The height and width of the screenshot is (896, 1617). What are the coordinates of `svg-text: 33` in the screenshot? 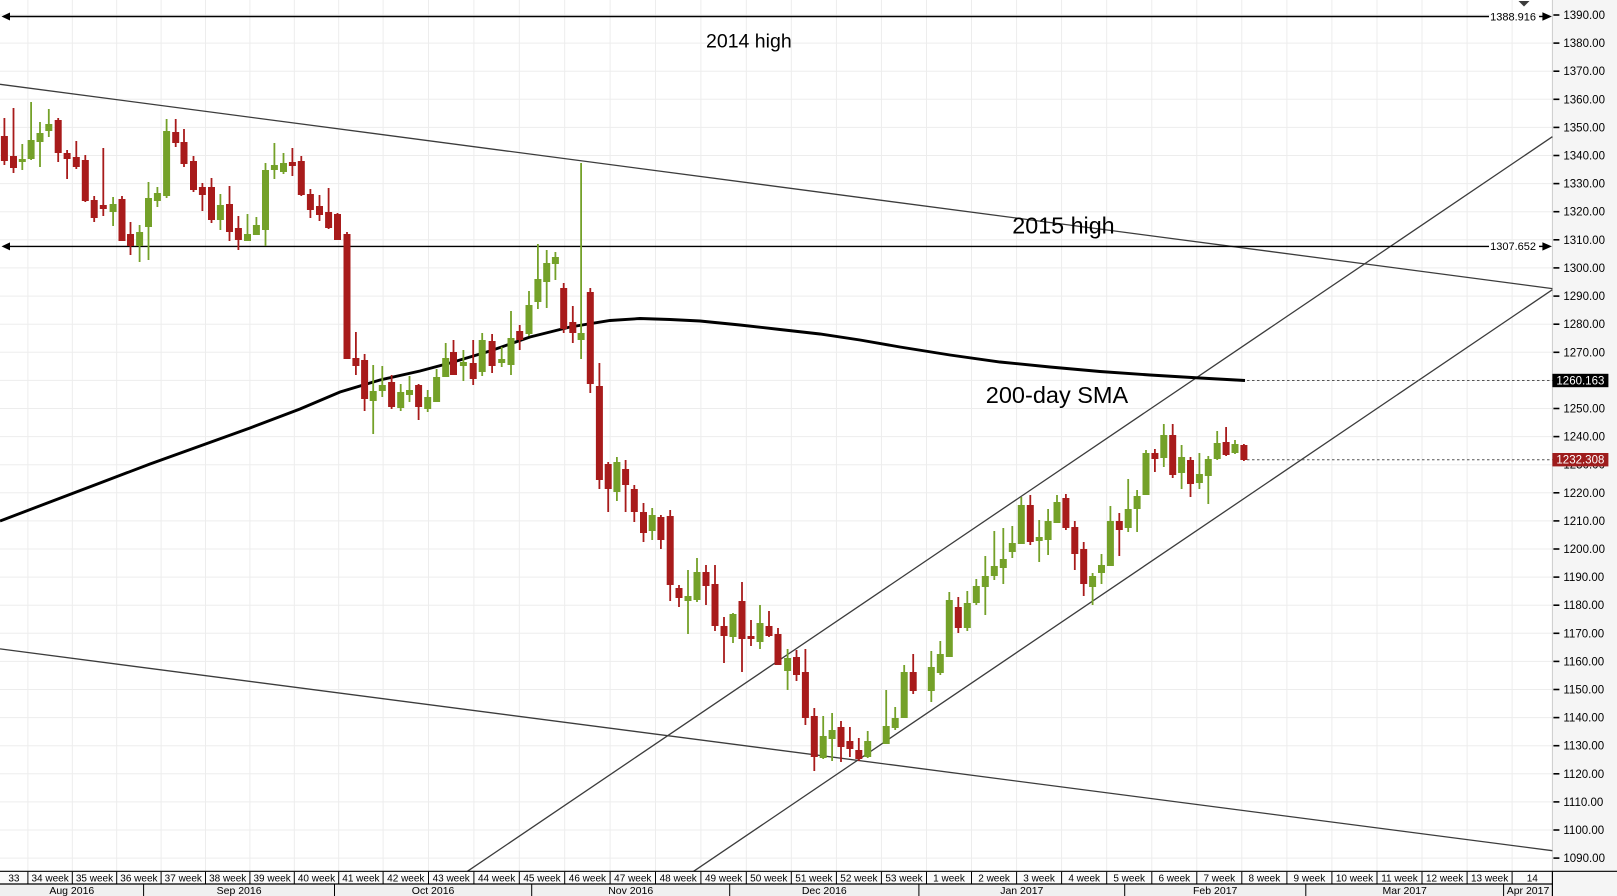 It's located at (14, 878).